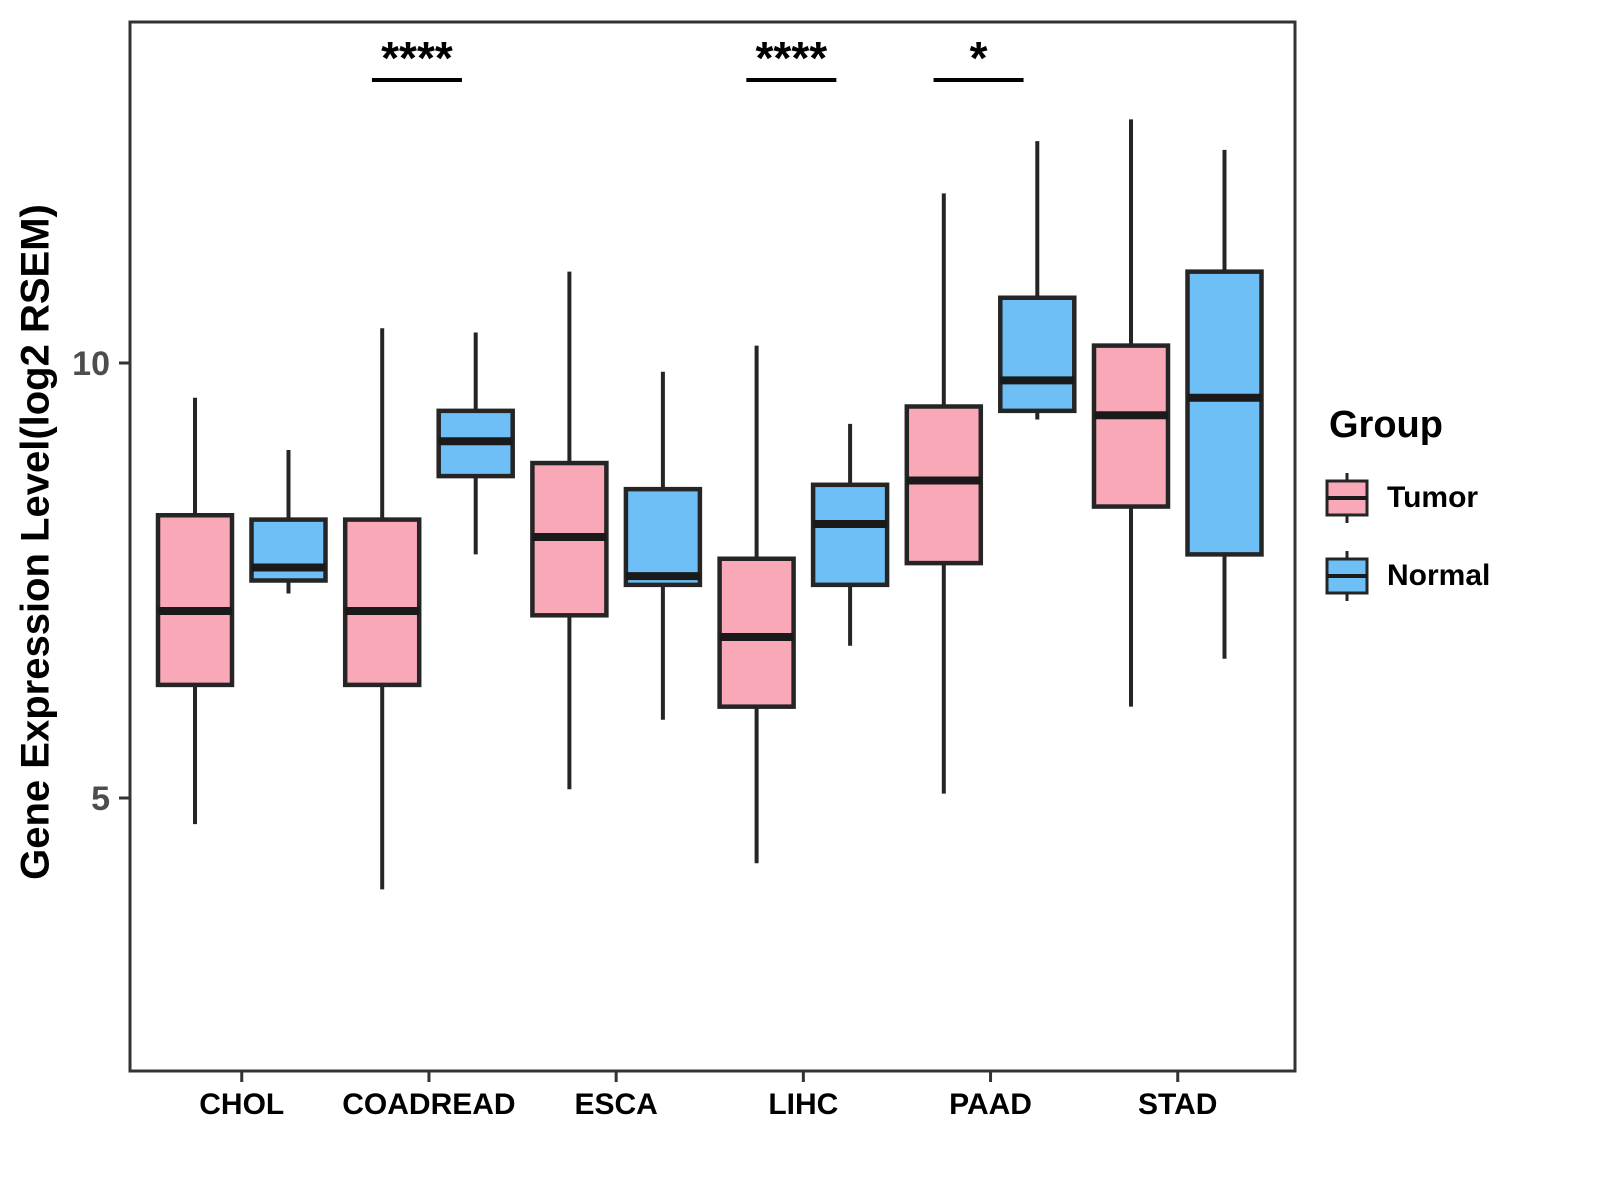  Describe the element at coordinates (1433, 497) in the screenshot. I see `legend-label-tumor: Tumor` at that location.